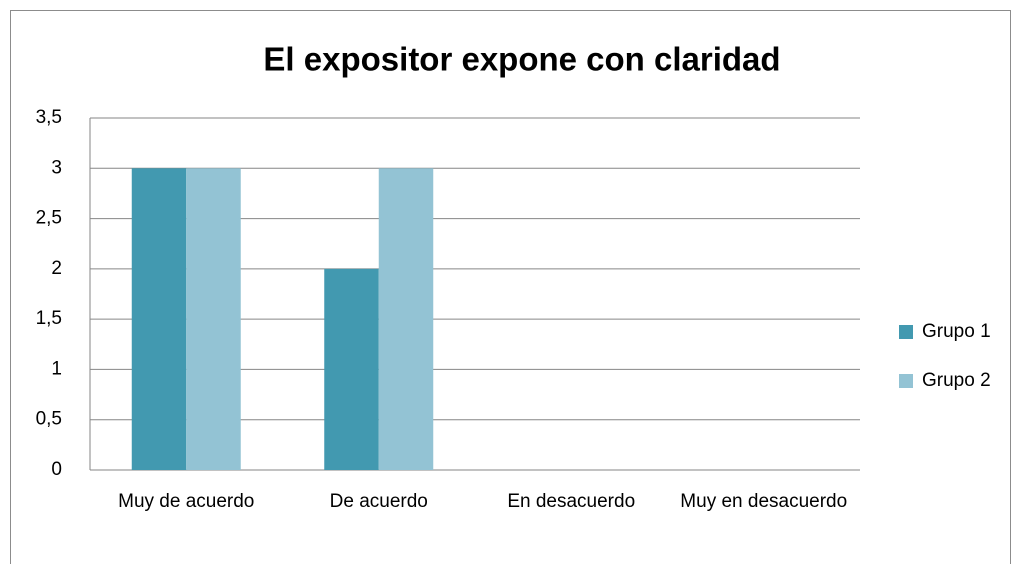  Describe the element at coordinates (56, 167) in the screenshot. I see `y-tick-label: 3` at that location.